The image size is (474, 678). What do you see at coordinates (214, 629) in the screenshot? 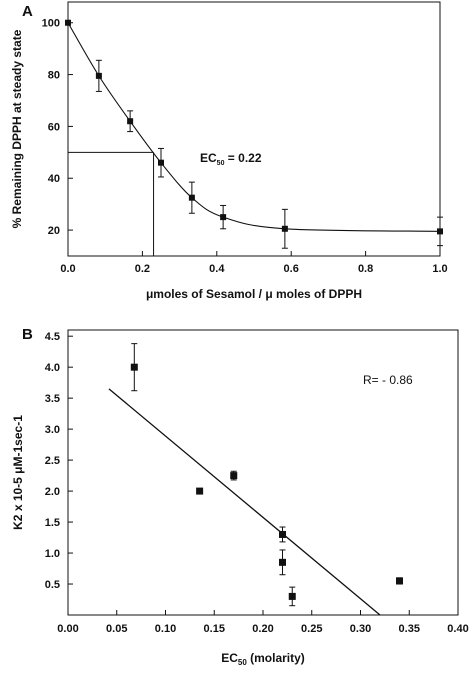
I see `panel-b-x-tick-label: 0.15` at bounding box center [214, 629].